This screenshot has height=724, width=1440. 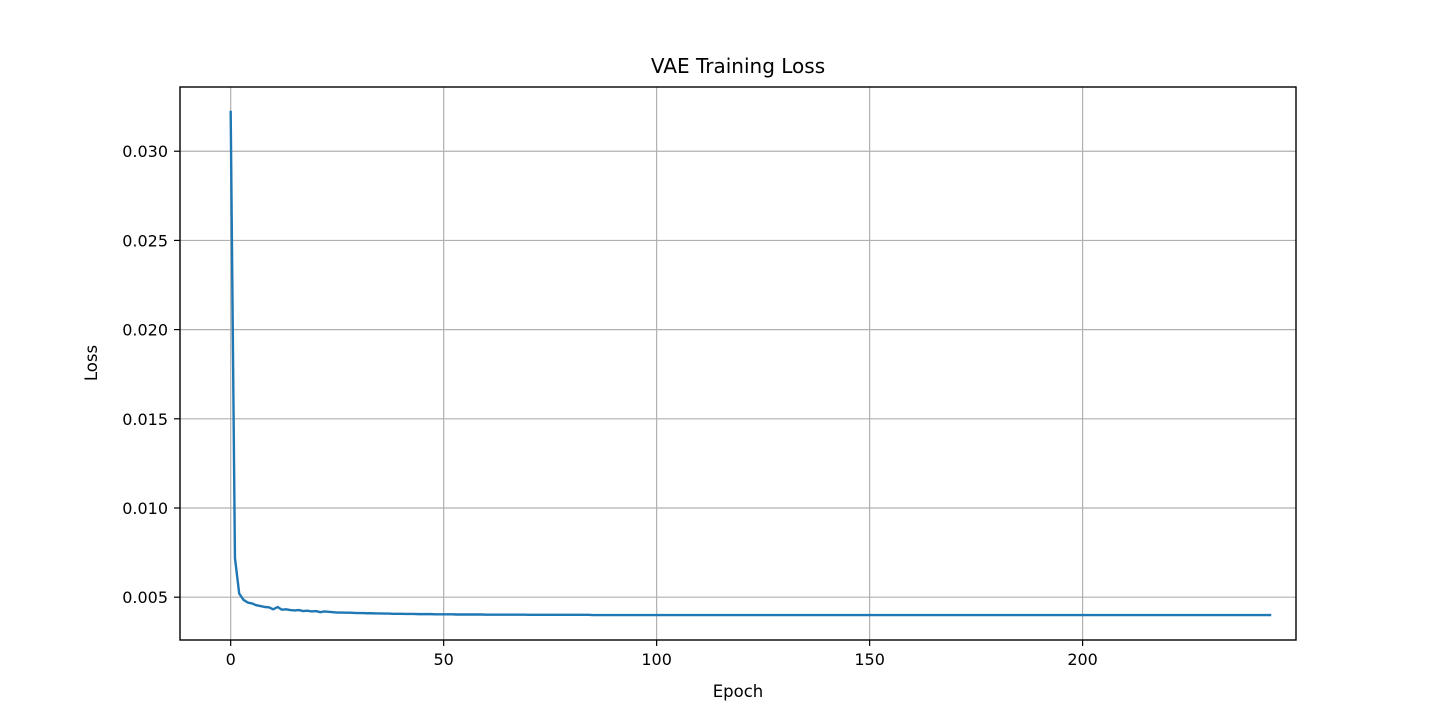 I want to click on x-tick-label: 50, so click(x=443, y=659).